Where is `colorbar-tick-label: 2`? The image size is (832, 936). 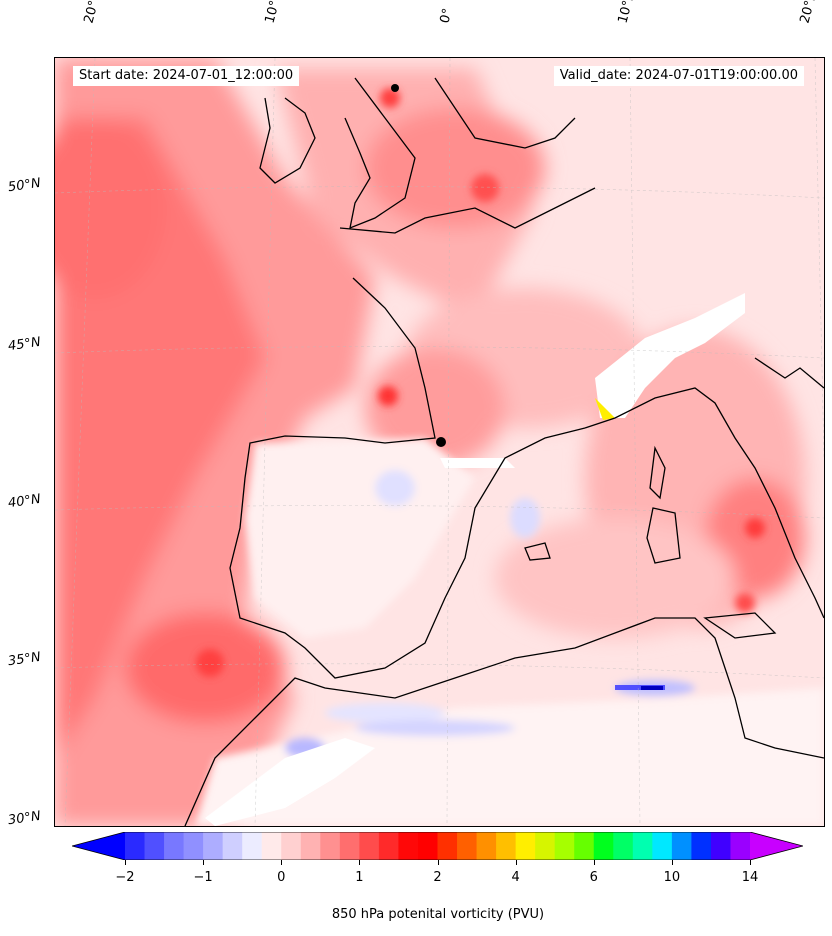 colorbar-tick-label: 2 is located at coordinates (437, 877).